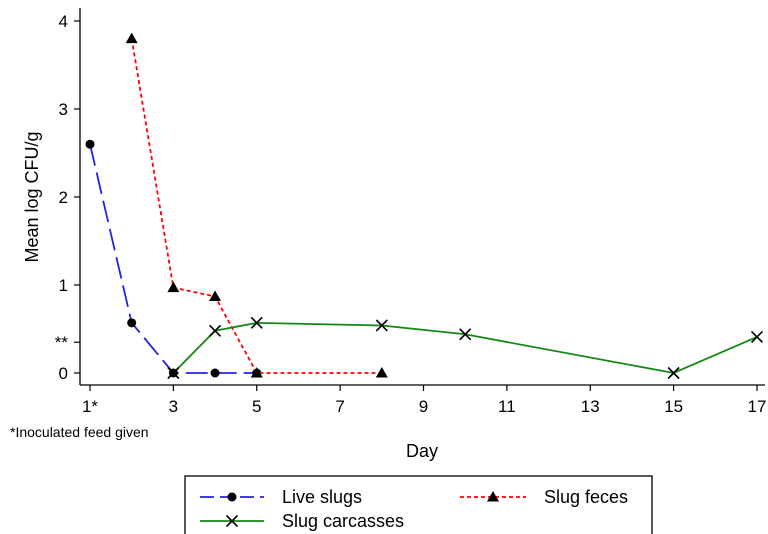 The height and width of the screenshot is (534, 768). What do you see at coordinates (232, 521) in the screenshot?
I see `legend-marker-slug-carcasses` at bounding box center [232, 521].